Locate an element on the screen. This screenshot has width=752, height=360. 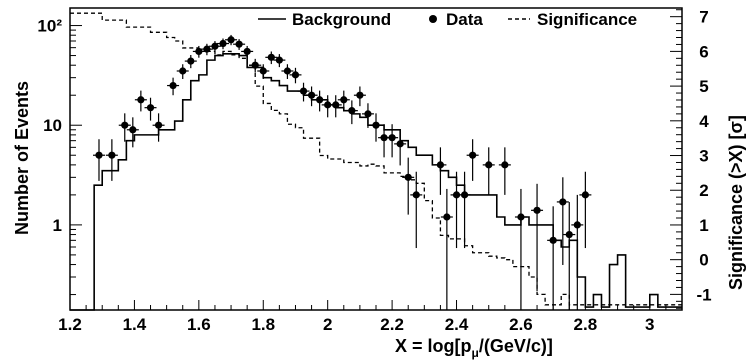
x-ticks: 1.2 1.4 1.6 1.8 2 2.2 2.4 2.6 2.8 3 is located at coordinates (370, 317).